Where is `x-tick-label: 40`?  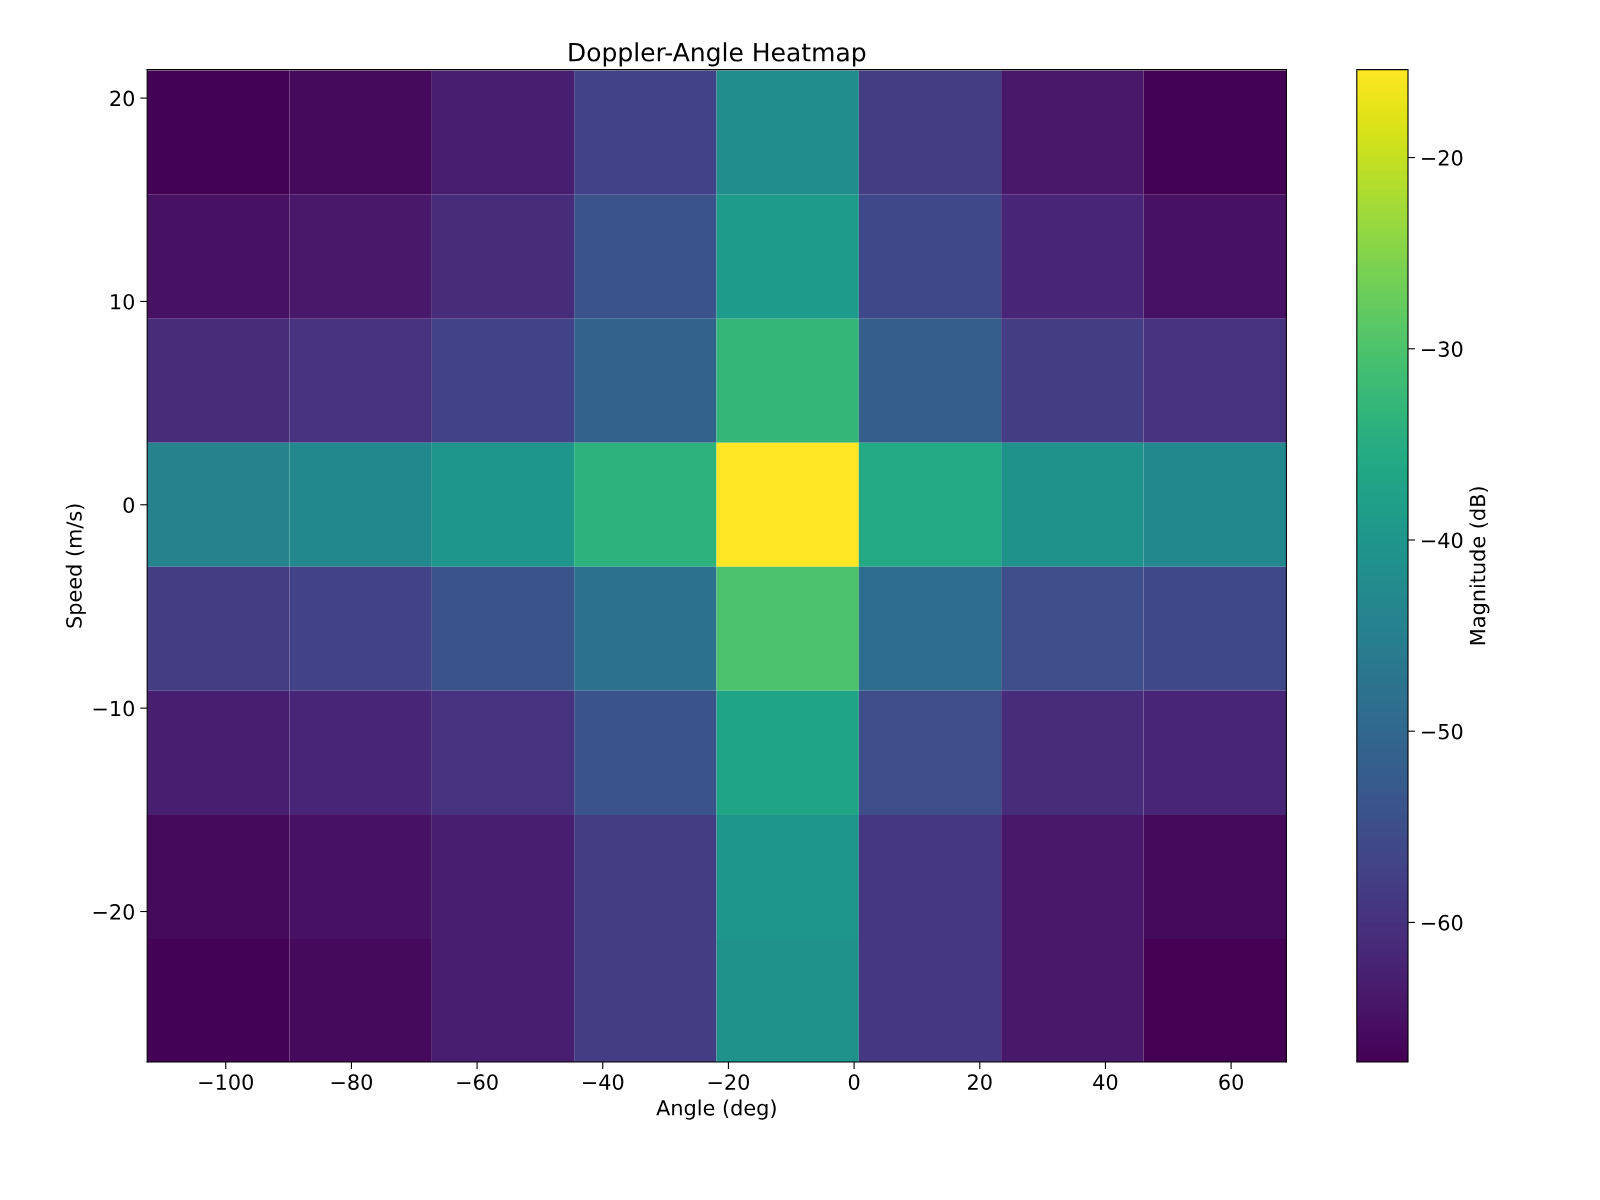
x-tick-label: 40 is located at coordinates (1105, 1082).